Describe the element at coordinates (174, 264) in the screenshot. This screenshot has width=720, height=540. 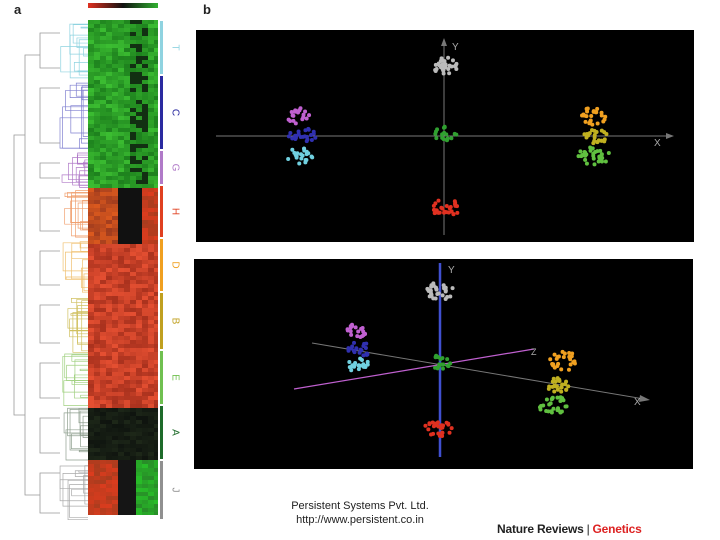
I see `cluster-letter-d: D` at that location.